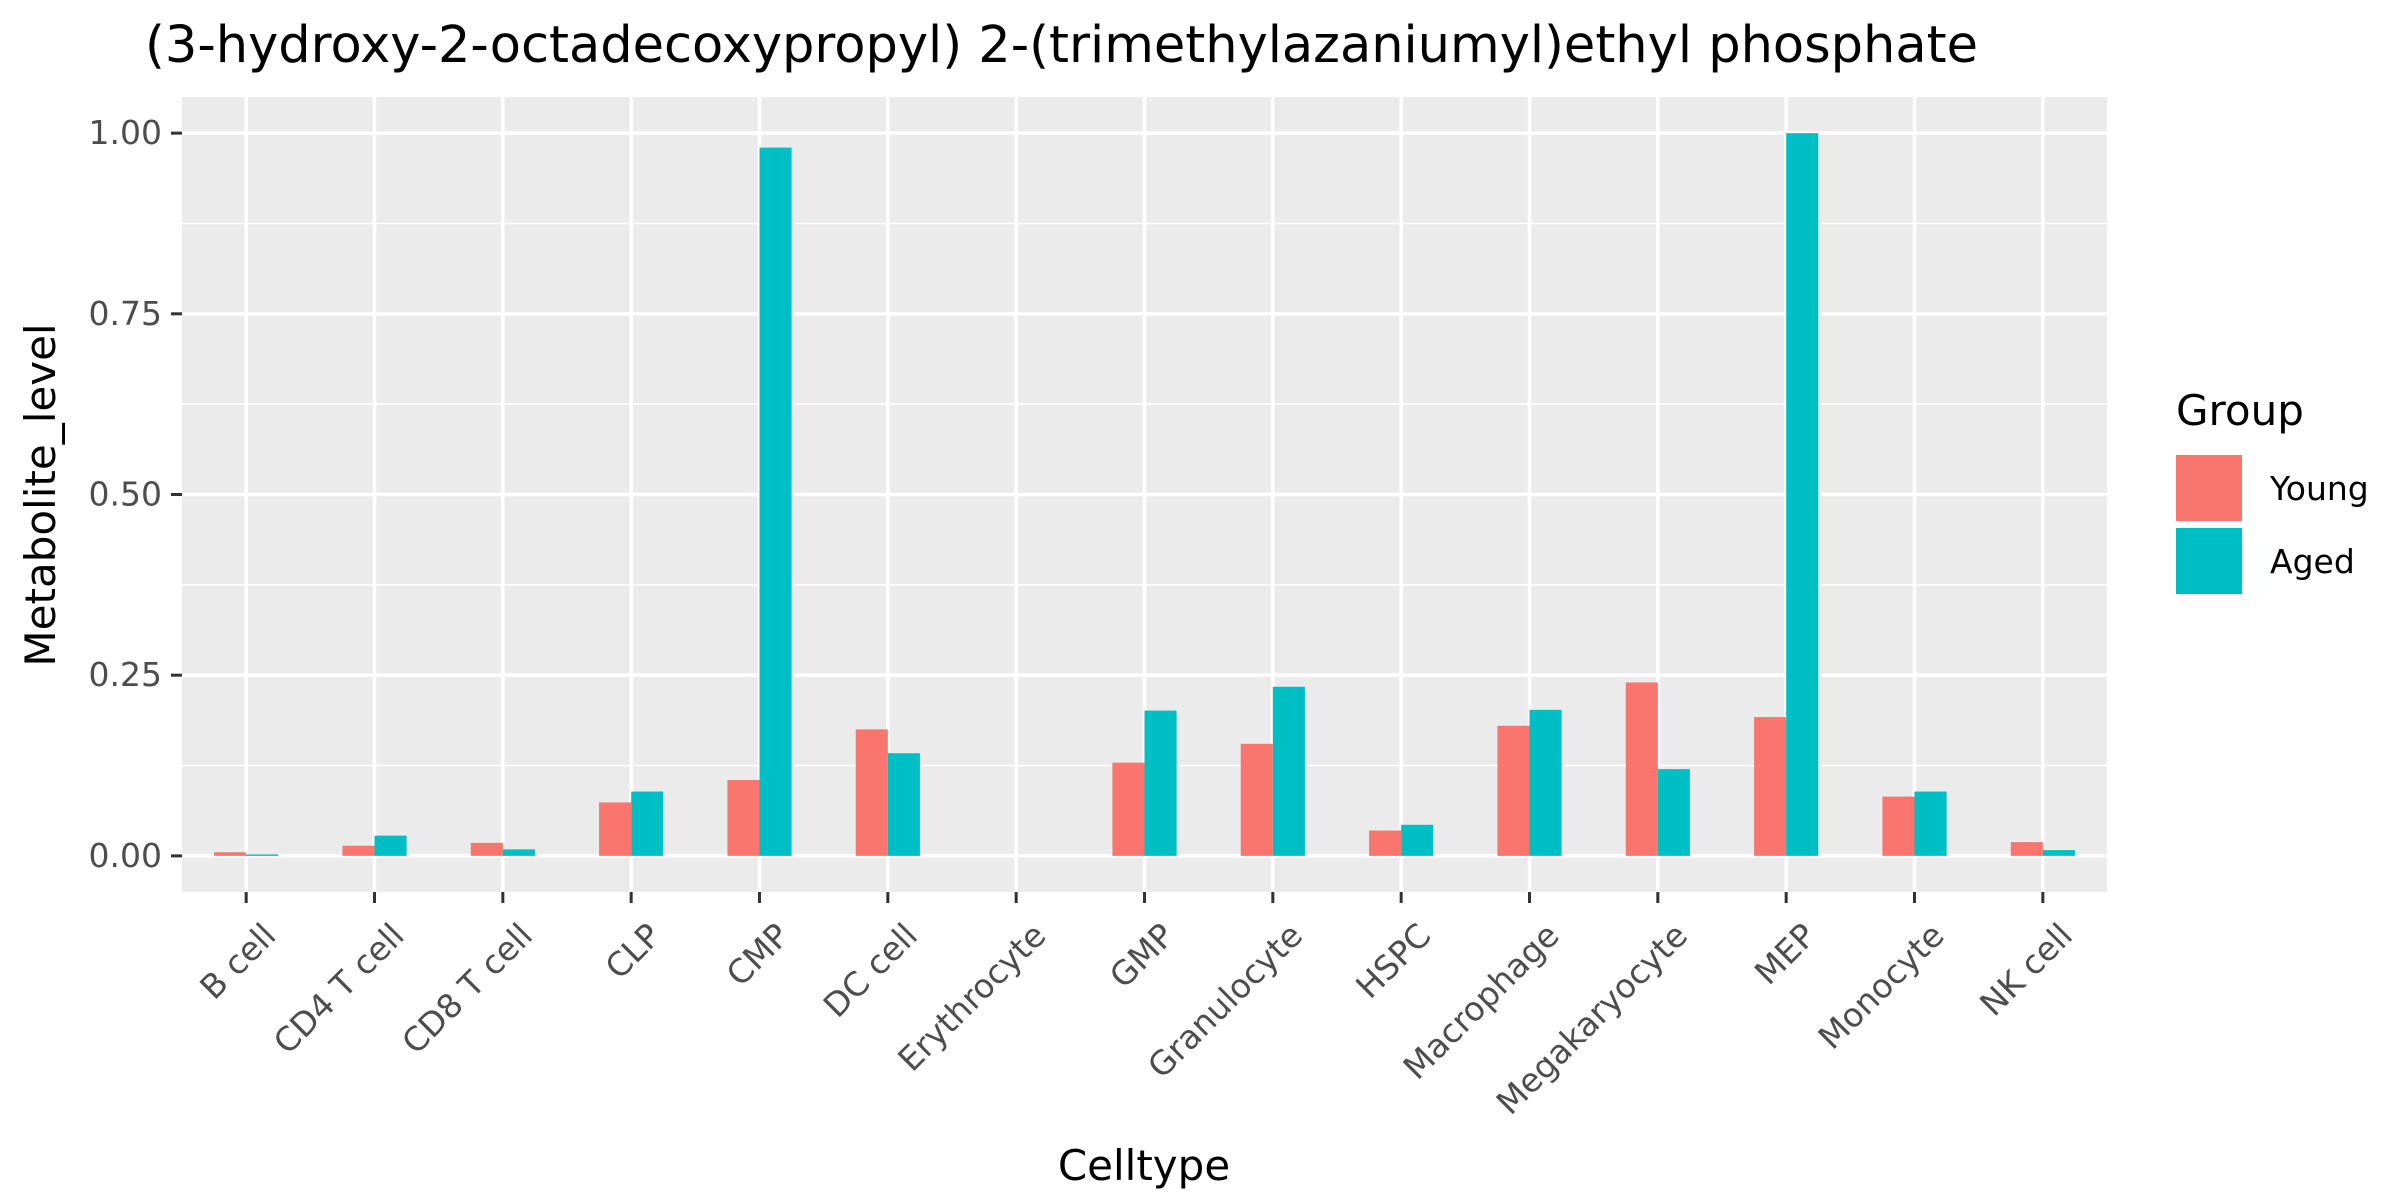  Describe the element at coordinates (237, 961) in the screenshot. I see `x-tick-label: B cell` at that location.